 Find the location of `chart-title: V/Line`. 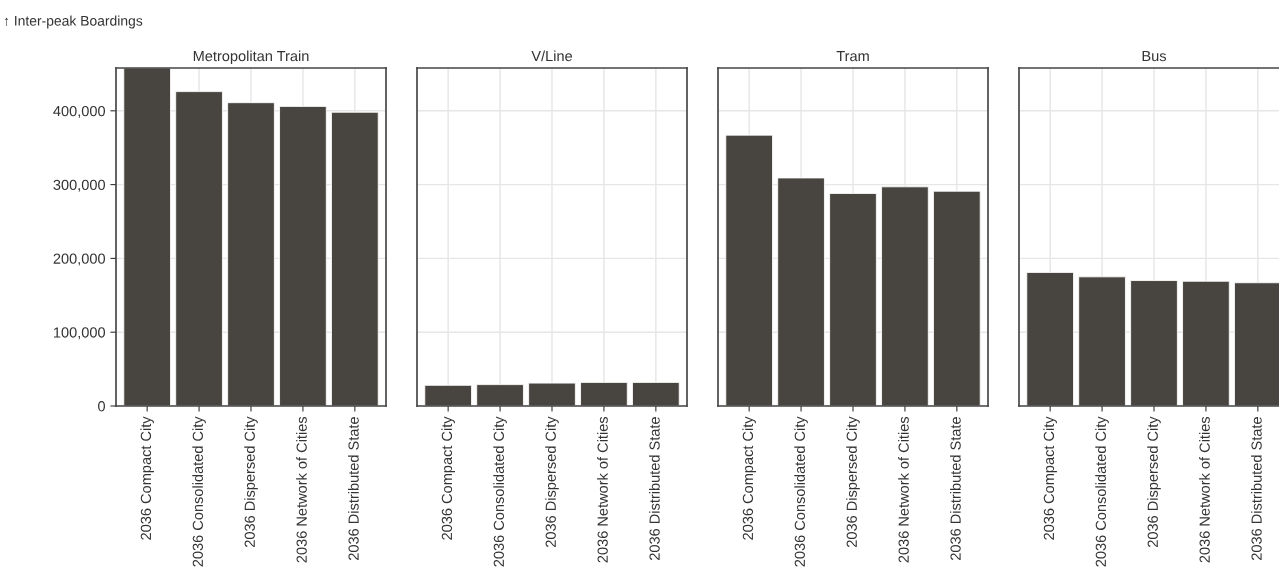

chart-title: V/Line is located at coordinates (552, 56).